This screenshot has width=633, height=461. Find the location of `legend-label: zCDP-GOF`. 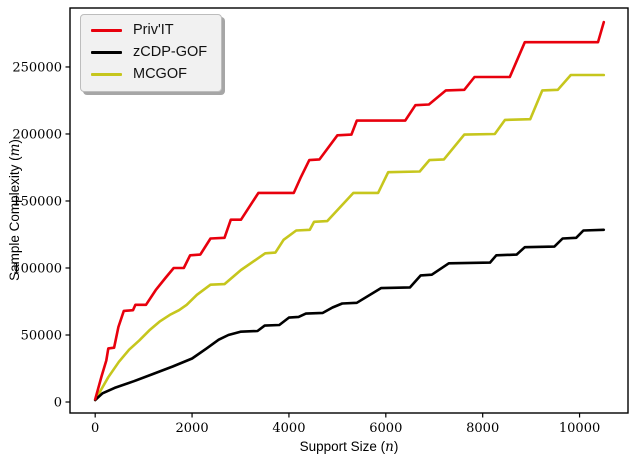

legend-label: zCDP-GOF is located at coordinates (170, 51).